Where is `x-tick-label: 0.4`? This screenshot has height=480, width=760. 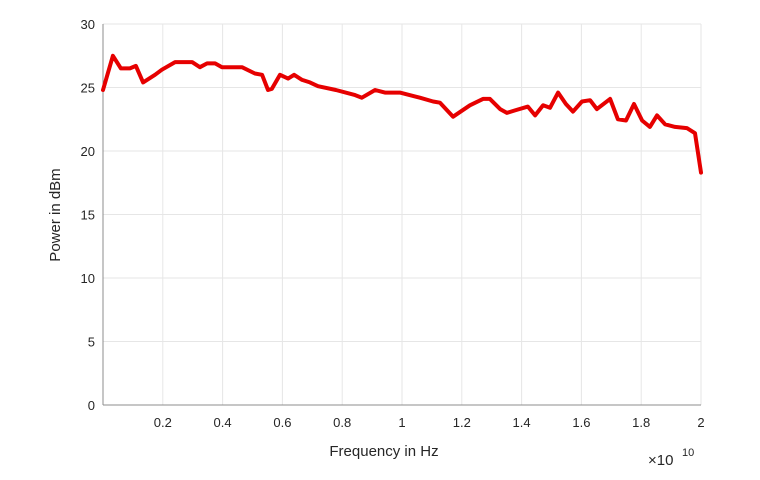
x-tick-label: 0.4 is located at coordinates (223, 422).